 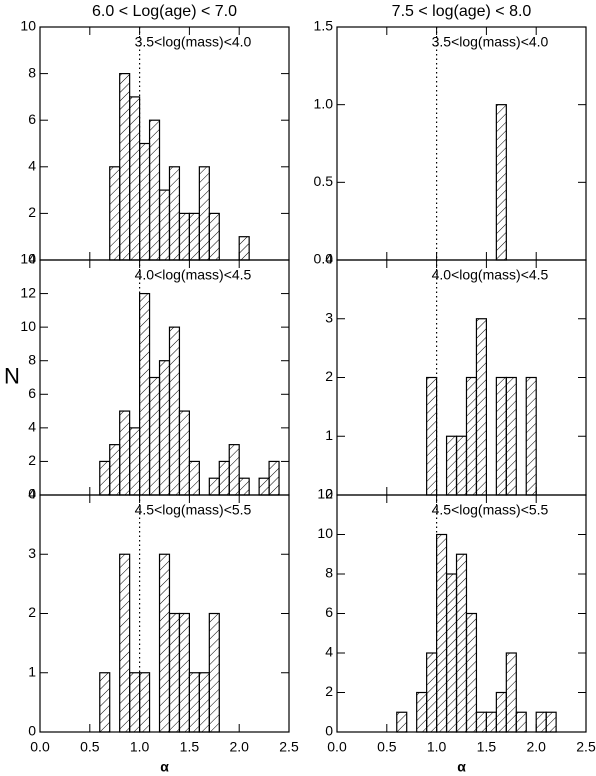 I want to click on panel-title: 7.5 < log(age) < 8.0, so click(x=462, y=11).